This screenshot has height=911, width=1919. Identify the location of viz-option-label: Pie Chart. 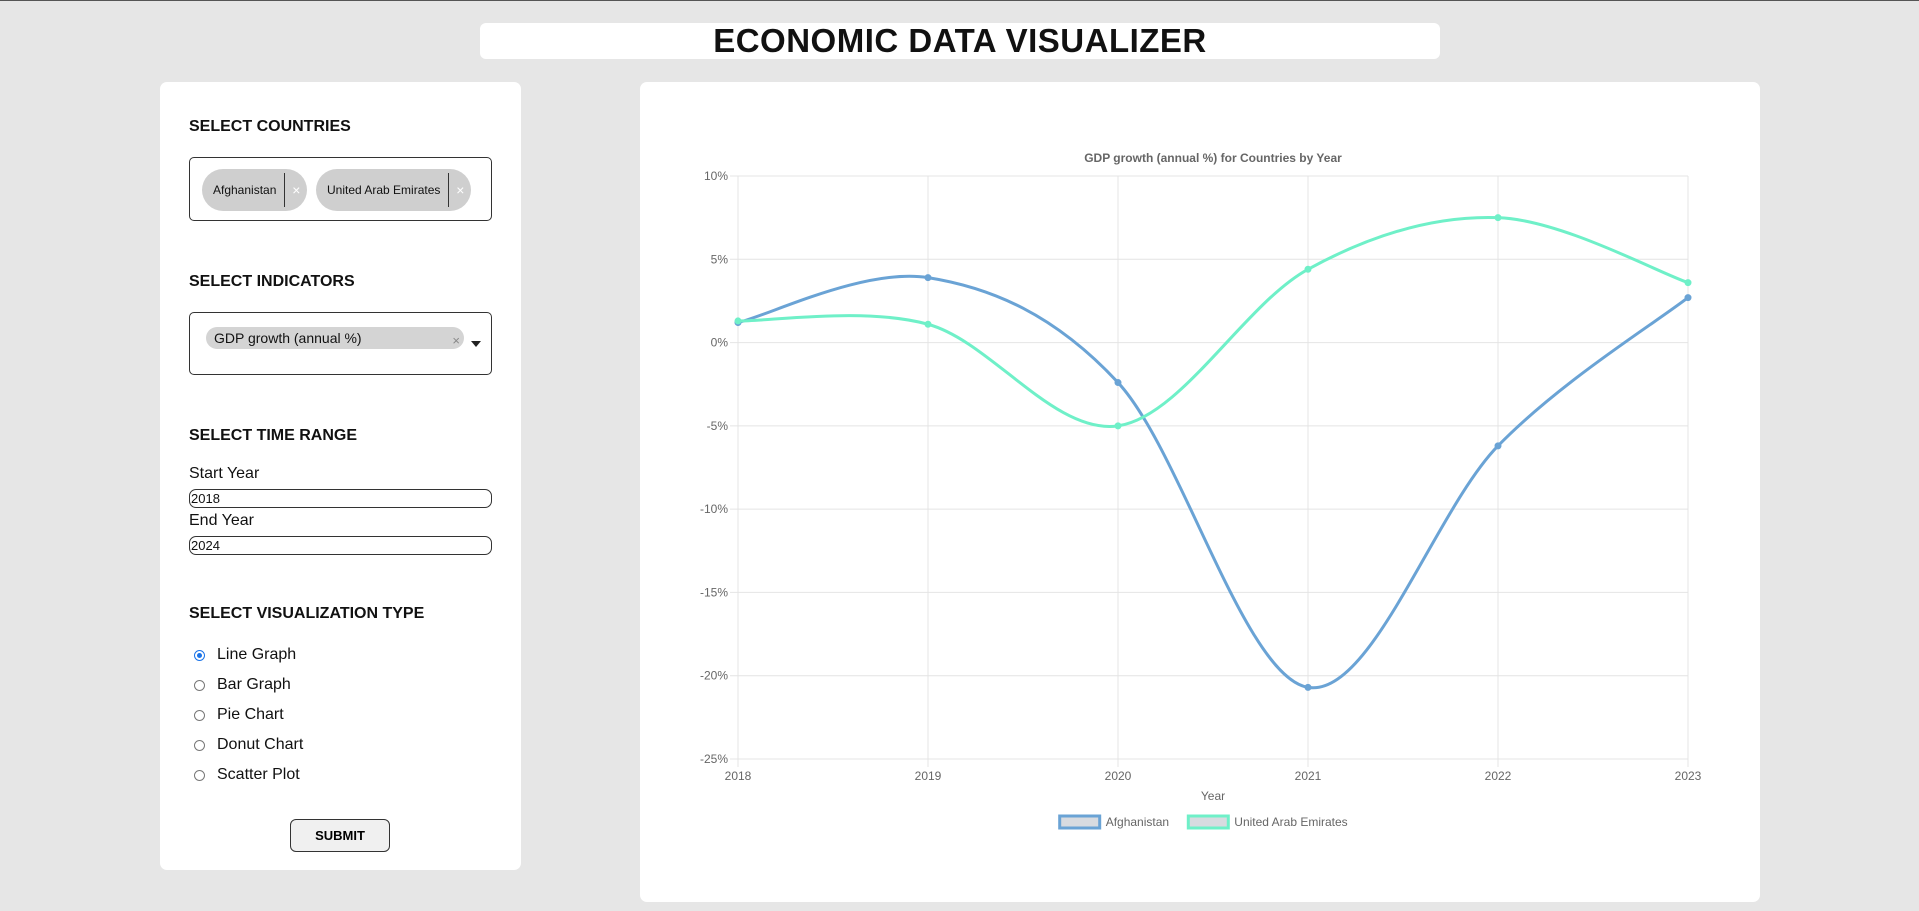
(250, 714).